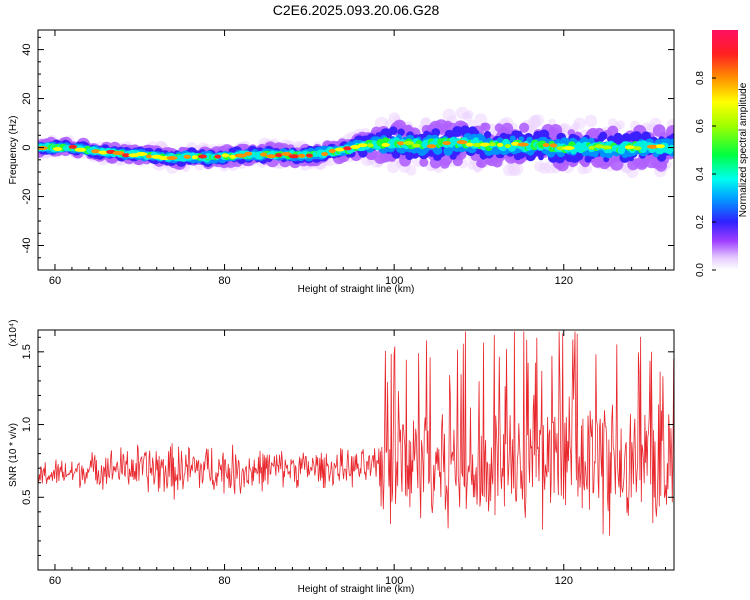  What do you see at coordinates (224, 281) in the screenshot?
I see `spectrogram-x-tick-label: 80` at bounding box center [224, 281].